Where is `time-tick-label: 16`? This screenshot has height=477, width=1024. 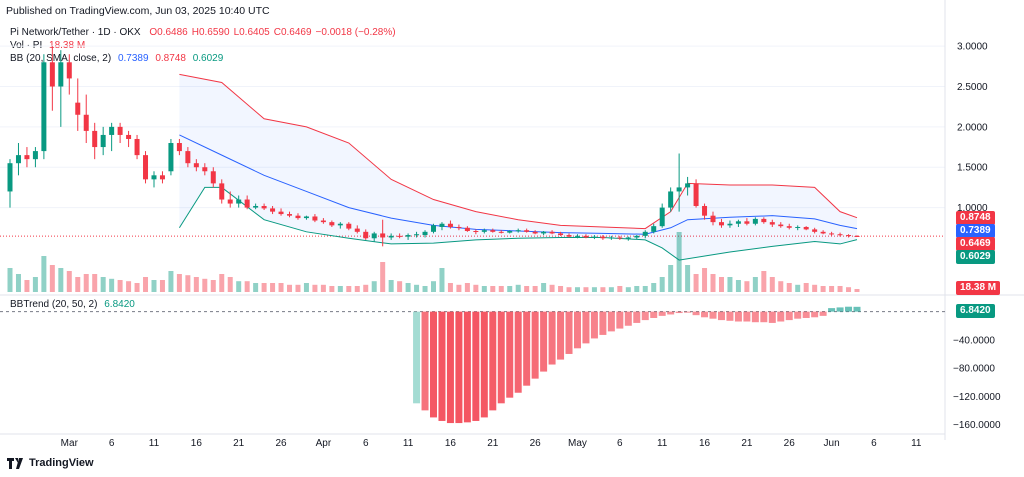
time-tick-label: 16 is located at coordinates (705, 443).